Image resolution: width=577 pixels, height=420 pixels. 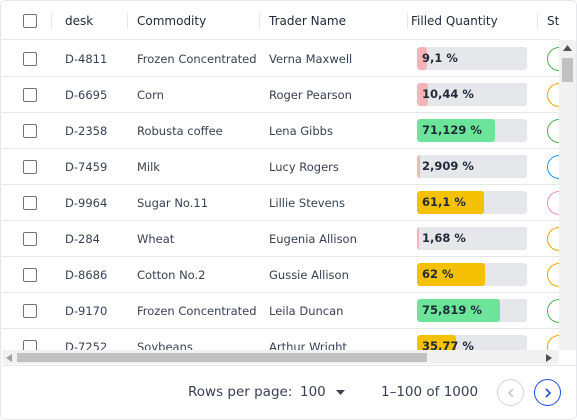 What do you see at coordinates (150, 94) in the screenshot?
I see `cell-commodity: Corn` at bounding box center [150, 94].